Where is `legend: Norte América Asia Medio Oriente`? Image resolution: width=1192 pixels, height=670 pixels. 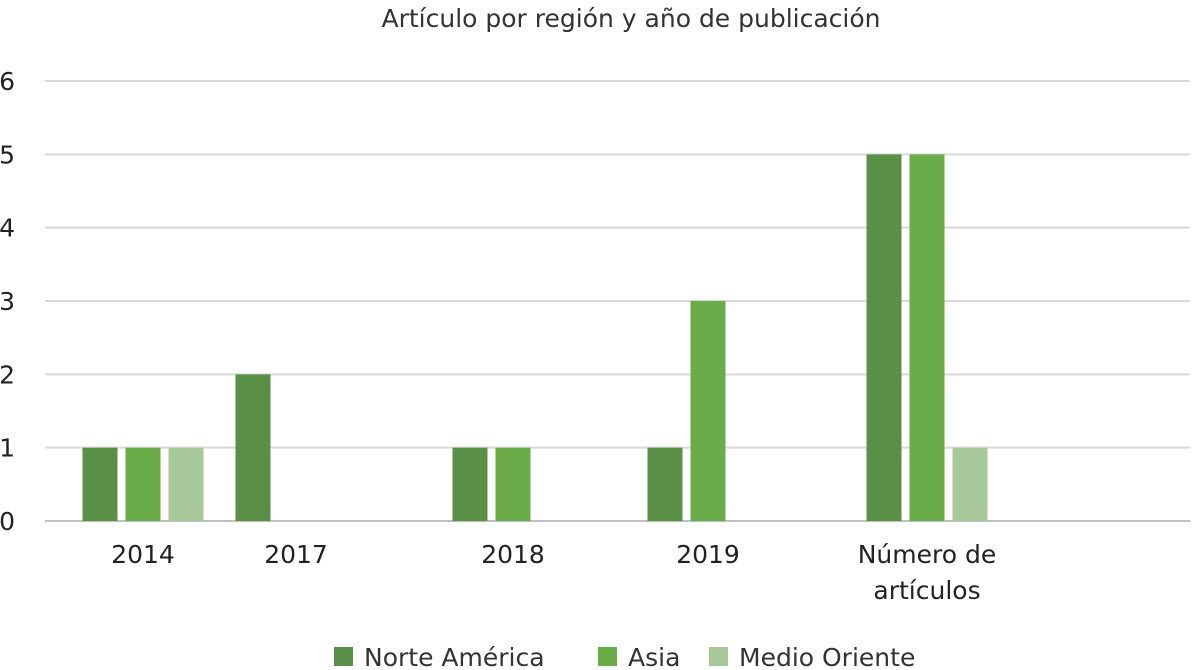 legend: Norte América Asia Medio Oriente is located at coordinates (624, 656).